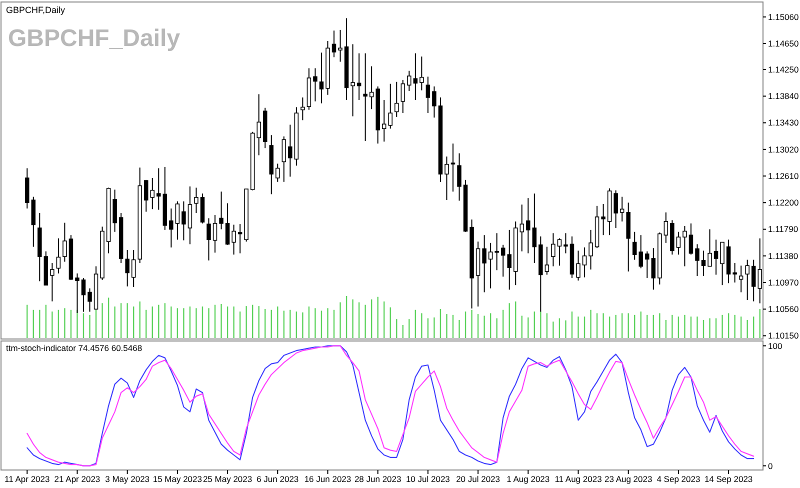 This screenshot has height=488, width=800. I want to click on x-tick-label: 16 Jun 2023, so click(328, 479).